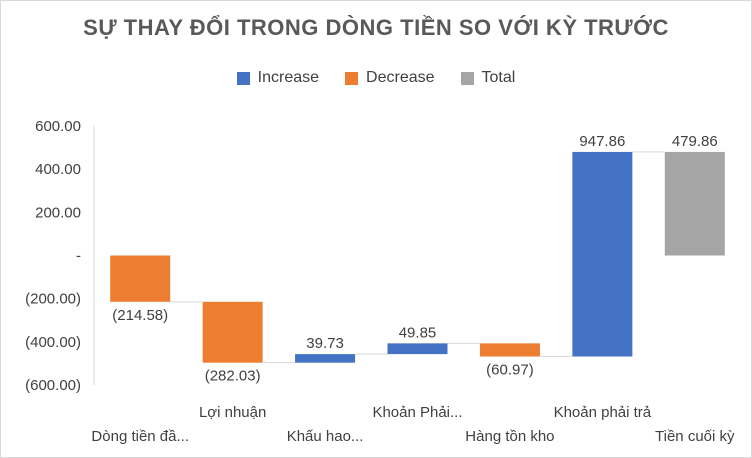 The height and width of the screenshot is (458, 752). What do you see at coordinates (509, 436) in the screenshot?
I see `x-category-label: Hàng tồn kho` at bounding box center [509, 436].